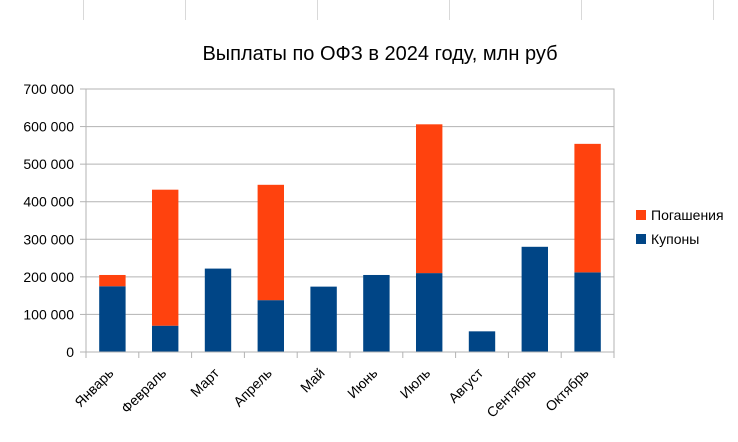  Describe the element at coordinates (204, 381) in the screenshot. I see `x-tick-label: Март` at that location.